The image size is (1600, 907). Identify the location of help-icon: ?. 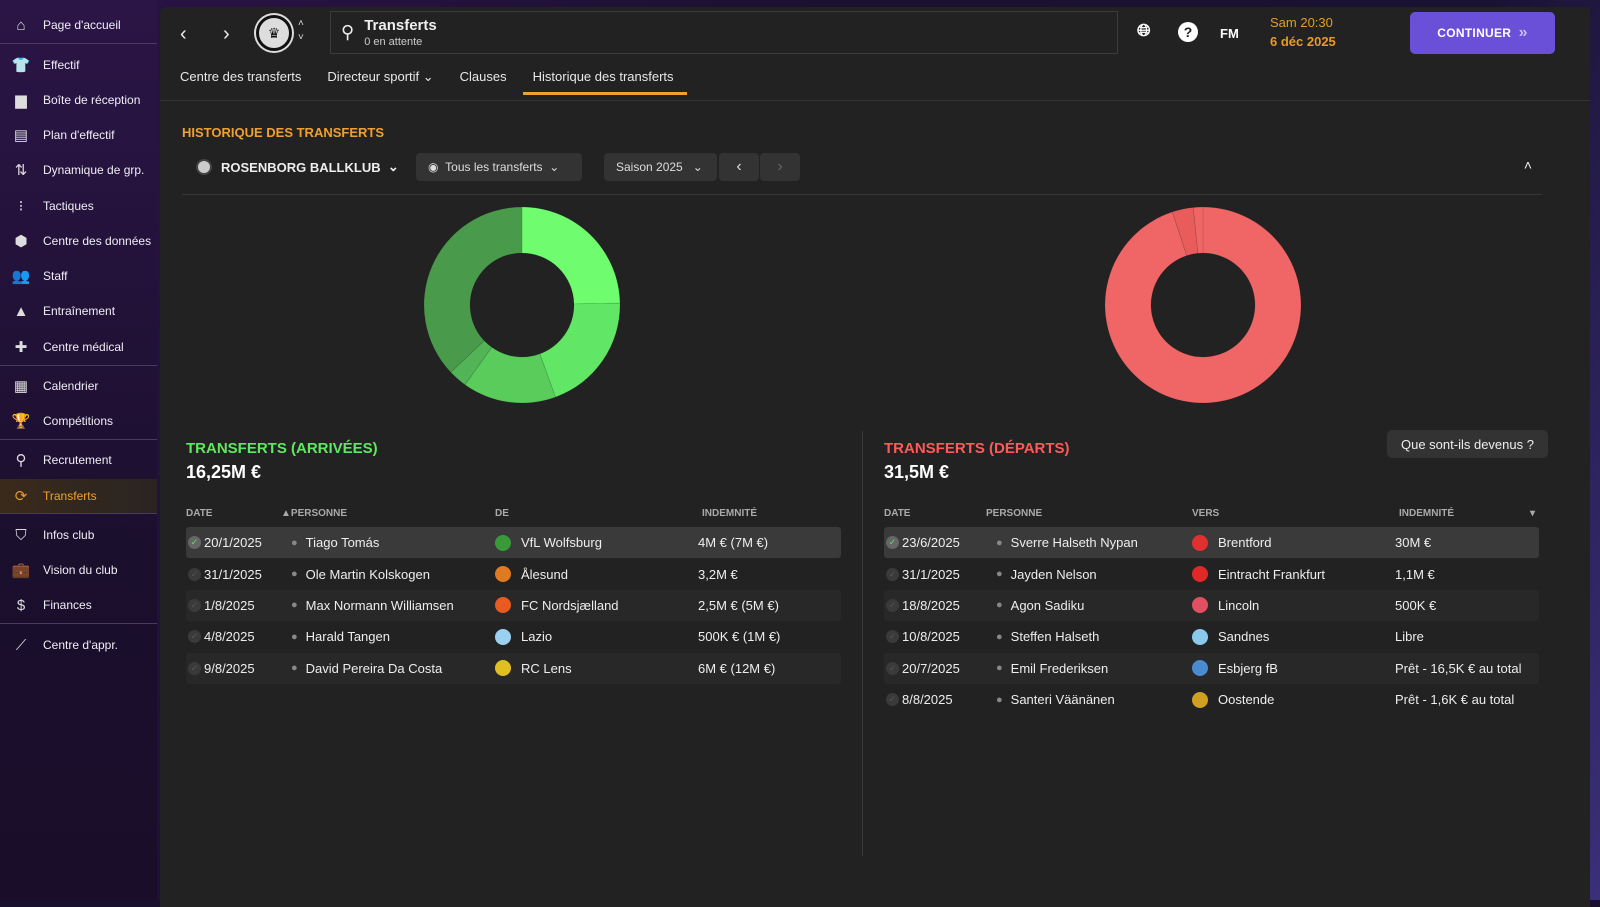
(1188, 32).